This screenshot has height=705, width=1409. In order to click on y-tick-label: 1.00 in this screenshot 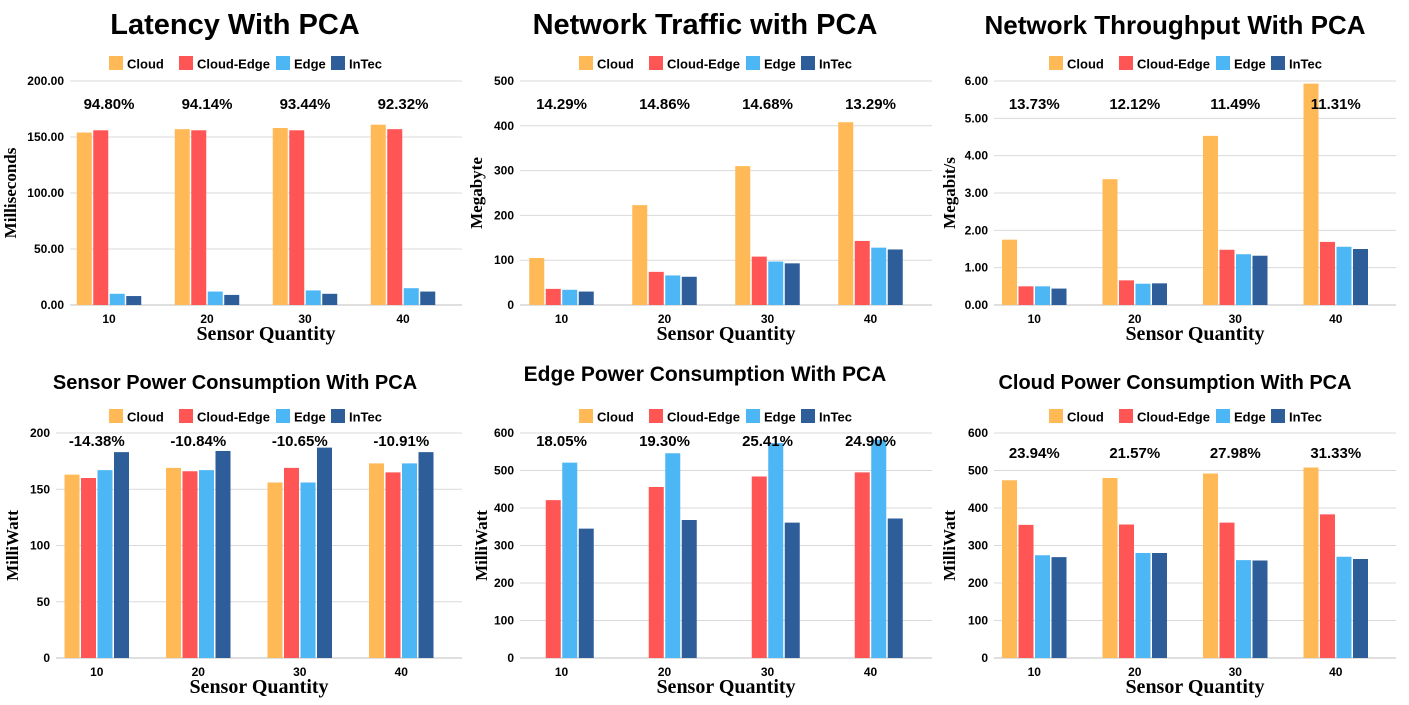, I will do `click(977, 268)`.